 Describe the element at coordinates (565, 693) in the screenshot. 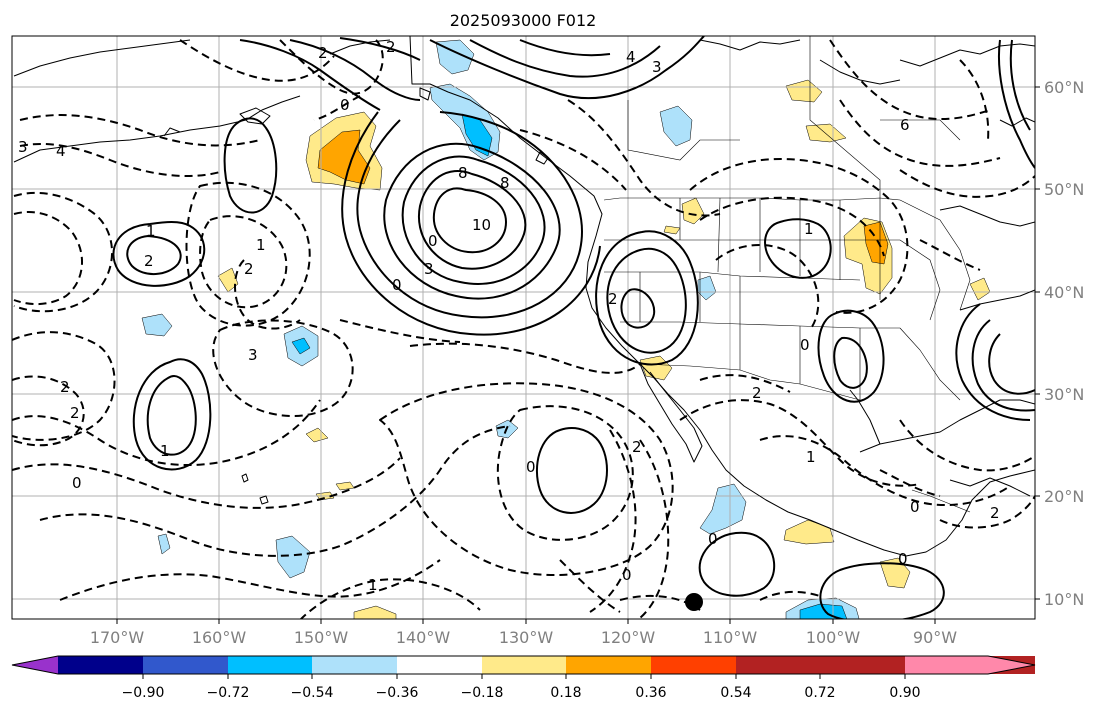

I see `colorbar-tick-label: 0.18` at that location.